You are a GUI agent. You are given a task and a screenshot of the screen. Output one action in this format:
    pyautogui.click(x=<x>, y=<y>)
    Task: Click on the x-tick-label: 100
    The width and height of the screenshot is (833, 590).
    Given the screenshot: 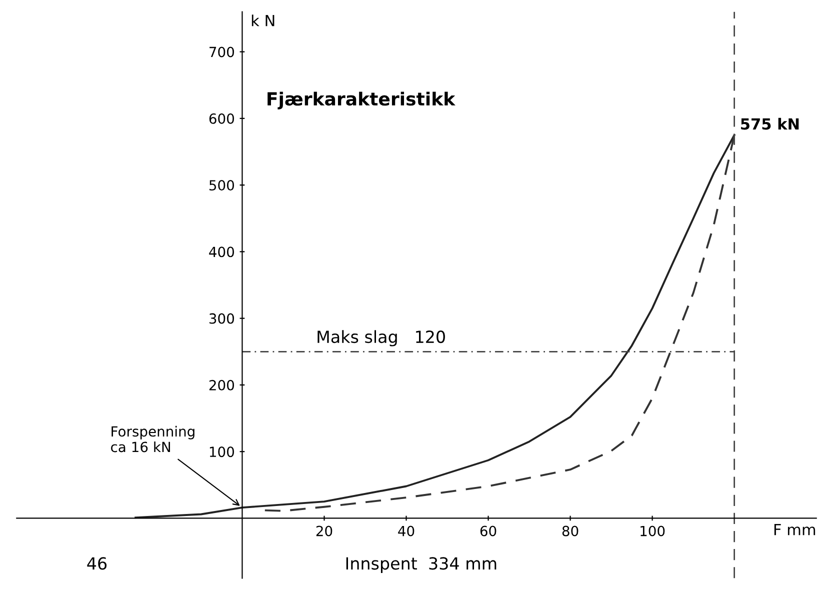 What is the action you would take?
    pyautogui.click(x=652, y=531)
    